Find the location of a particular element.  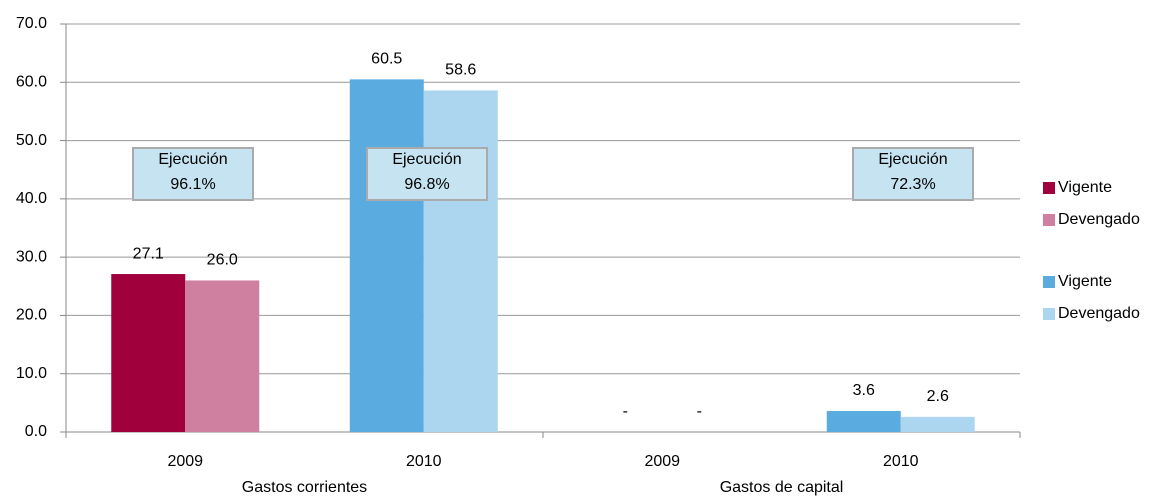

value-label: 27.1 is located at coordinates (148, 253).